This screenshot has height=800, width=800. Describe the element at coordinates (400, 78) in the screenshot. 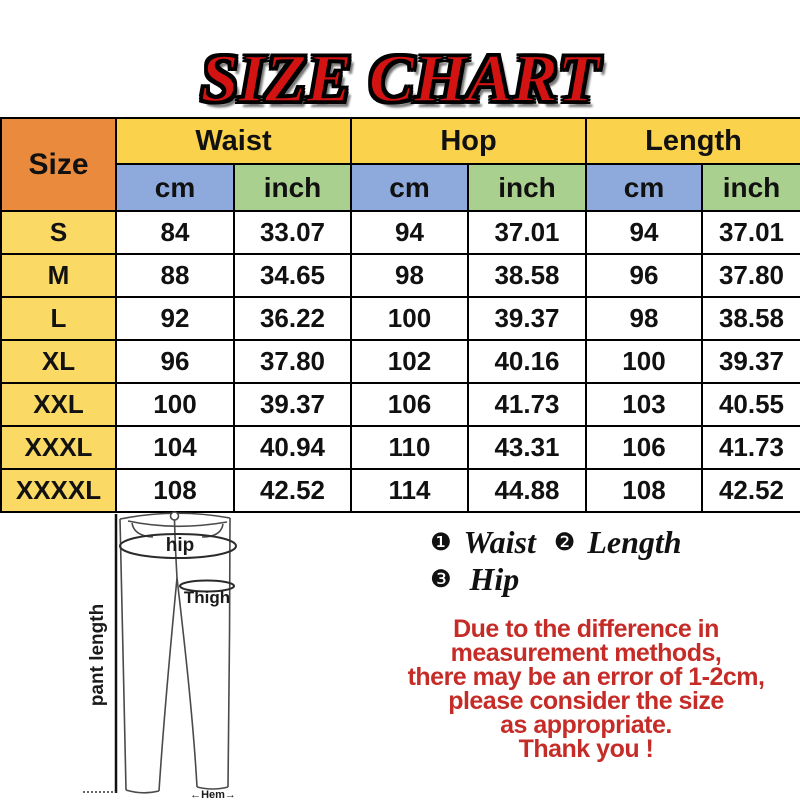

I see `page-title: SIZE CHART` at that location.